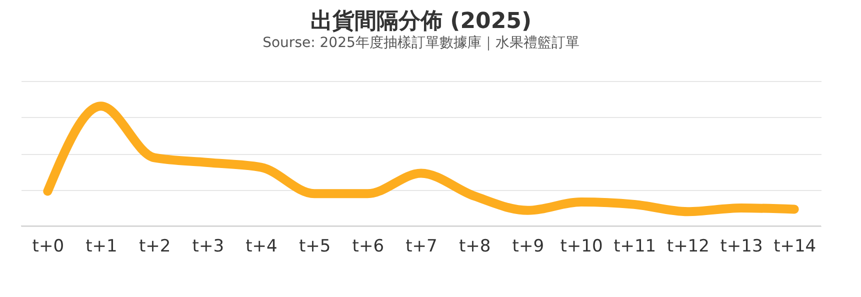 This screenshot has height=297, width=861. What do you see at coordinates (581, 246) in the screenshot?
I see `x-tick-label: t+10` at bounding box center [581, 246].